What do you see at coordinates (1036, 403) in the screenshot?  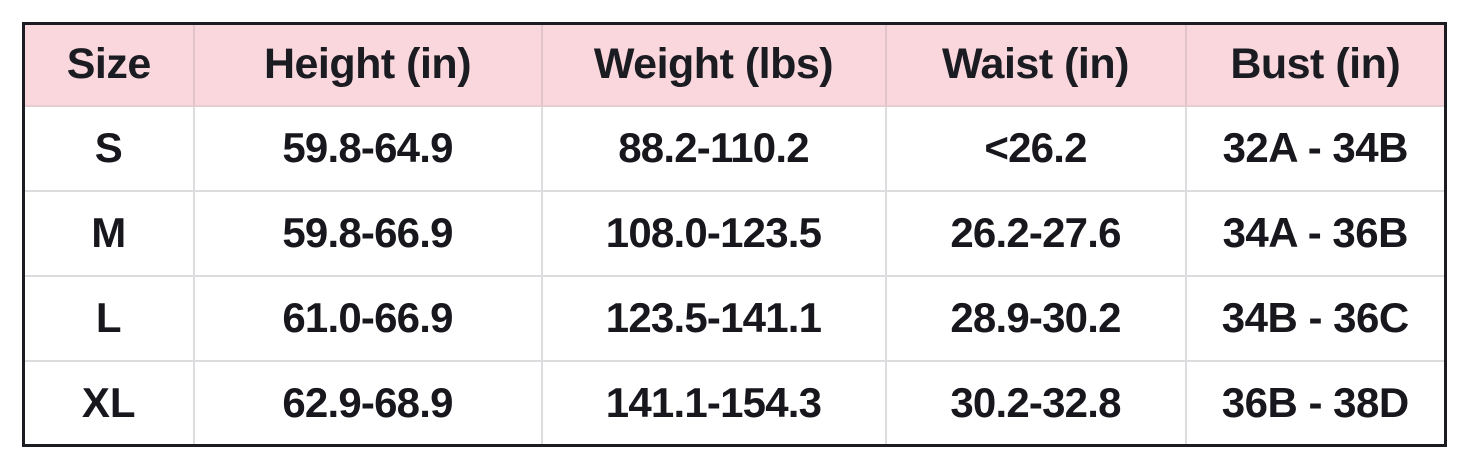 I see `cell-waist: 30.2-32.8` at bounding box center [1036, 403].